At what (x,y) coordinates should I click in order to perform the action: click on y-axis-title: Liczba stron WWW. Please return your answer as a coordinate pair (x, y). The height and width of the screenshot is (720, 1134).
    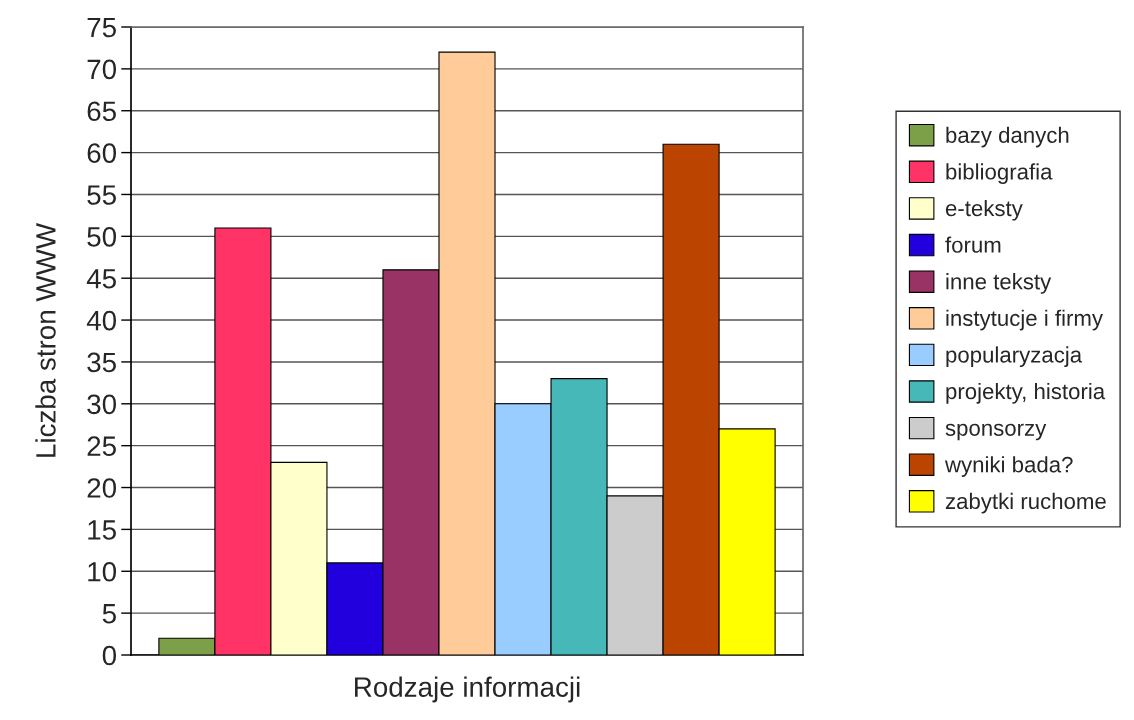
    Looking at the image, I should click on (45, 340).